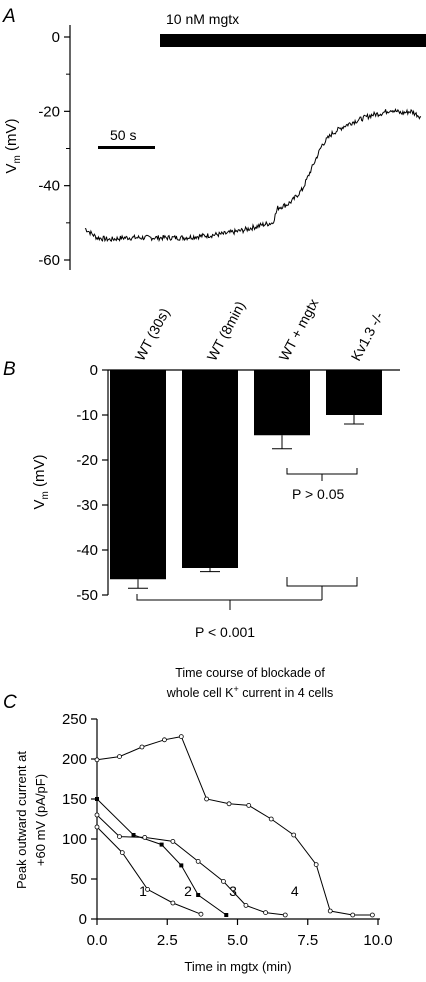 The width and height of the screenshot is (426, 982). What do you see at coordinates (299, 329) in the screenshot?
I see `category-label-2: WT + mgtx` at bounding box center [299, 329].